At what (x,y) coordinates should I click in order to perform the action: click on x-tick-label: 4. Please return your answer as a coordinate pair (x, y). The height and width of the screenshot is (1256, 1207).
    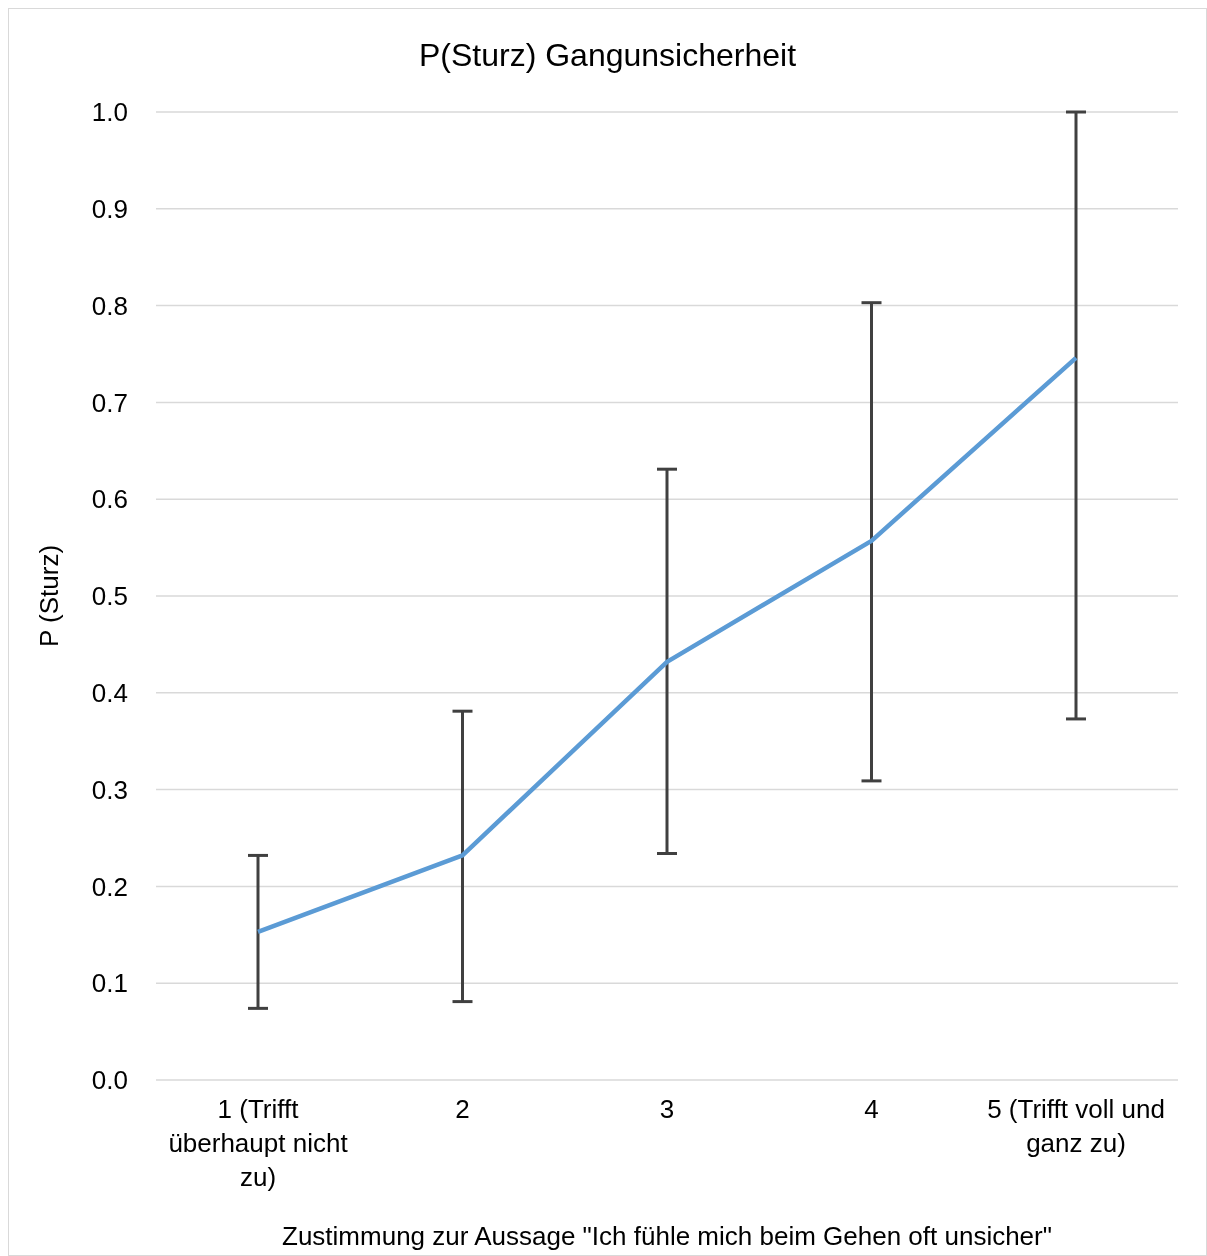
    Looking at the image, I should click on (871, 1109).